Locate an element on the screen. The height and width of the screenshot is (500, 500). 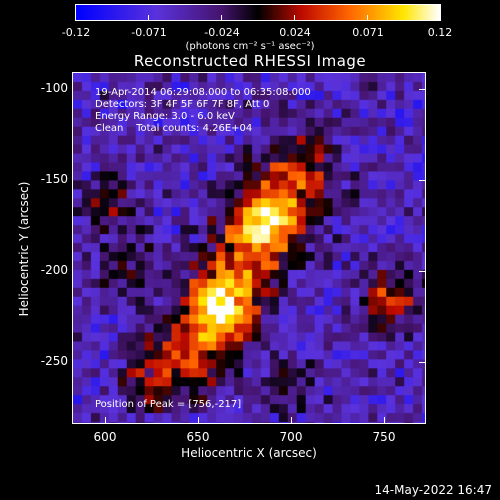
y-tick-label: -150 is located at coordinates (54, 179).